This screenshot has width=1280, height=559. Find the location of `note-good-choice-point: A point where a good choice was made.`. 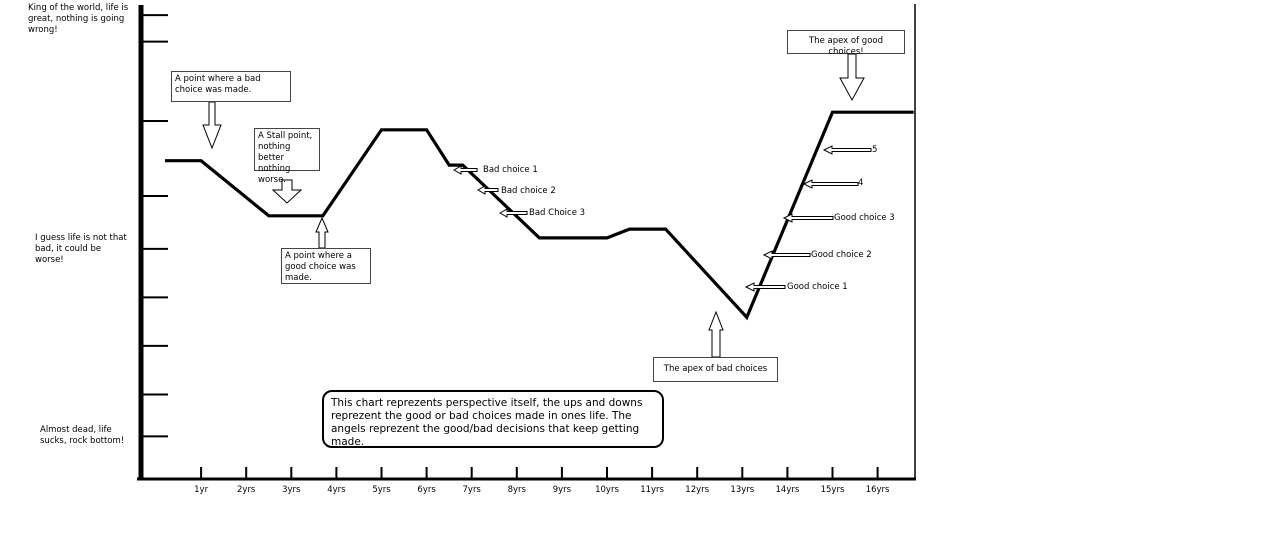

note-good-choice-point: A point where a good choice was made. is located at coordinates (326, 266).